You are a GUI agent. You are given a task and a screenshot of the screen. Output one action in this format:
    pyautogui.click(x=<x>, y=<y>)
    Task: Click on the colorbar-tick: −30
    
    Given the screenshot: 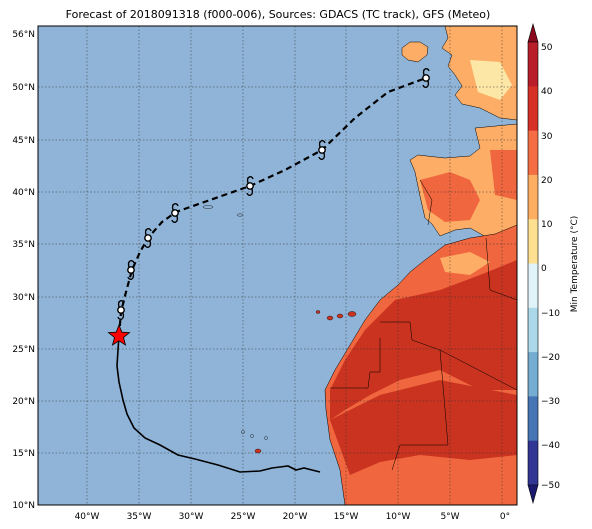 What is the action you would take?
    pyautogui.click(x=550, y=402)
    